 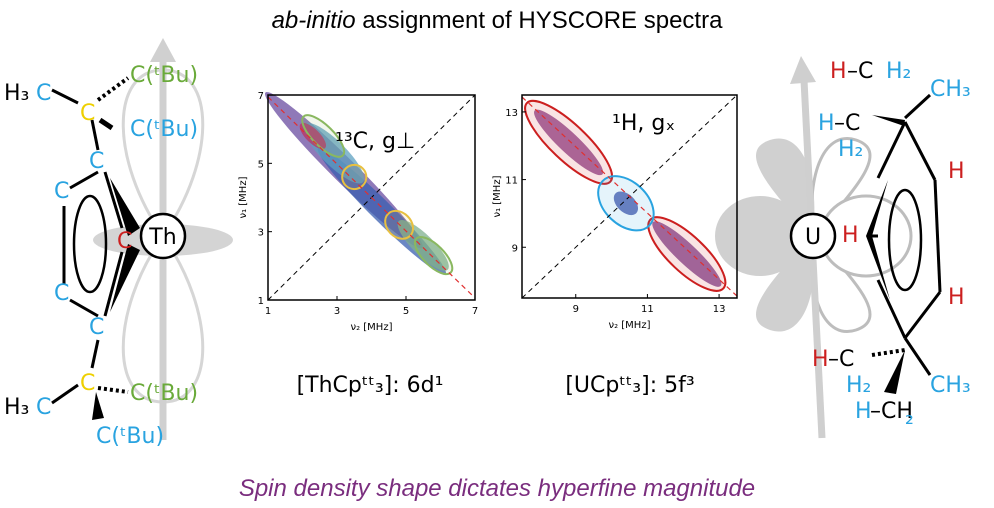 What do you see at coordinates (337, 311) in the screenshot?
I see `x-tick-label: 3` at bounding box center [337, 311].